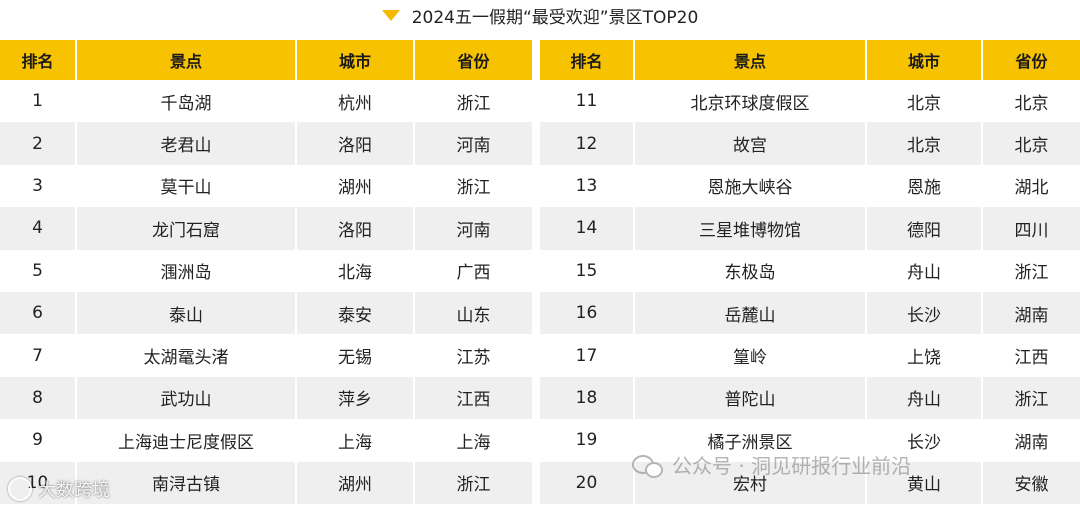 The image size is (1080, 509). I want to click on table-row: 12 故宫 北京 北京, so click(810, 143).